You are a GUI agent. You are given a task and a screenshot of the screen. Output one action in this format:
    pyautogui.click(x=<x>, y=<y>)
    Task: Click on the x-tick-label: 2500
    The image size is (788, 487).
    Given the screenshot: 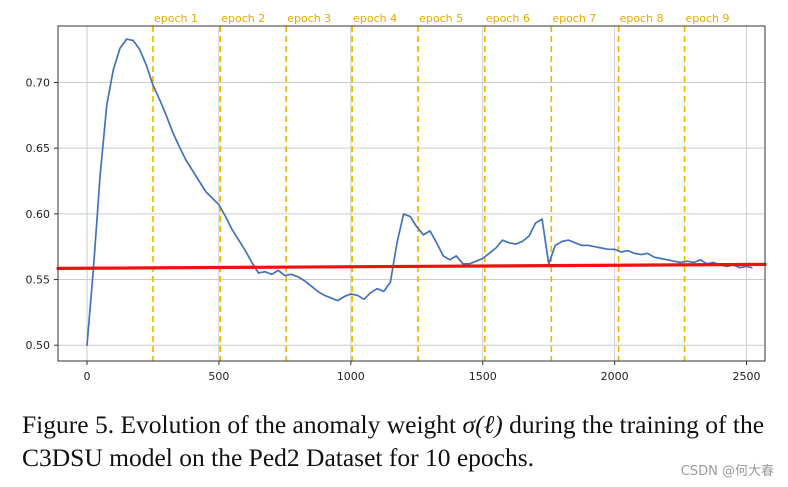 What is the action you would take?
    pyautogui.click(x=747, y=376)
    